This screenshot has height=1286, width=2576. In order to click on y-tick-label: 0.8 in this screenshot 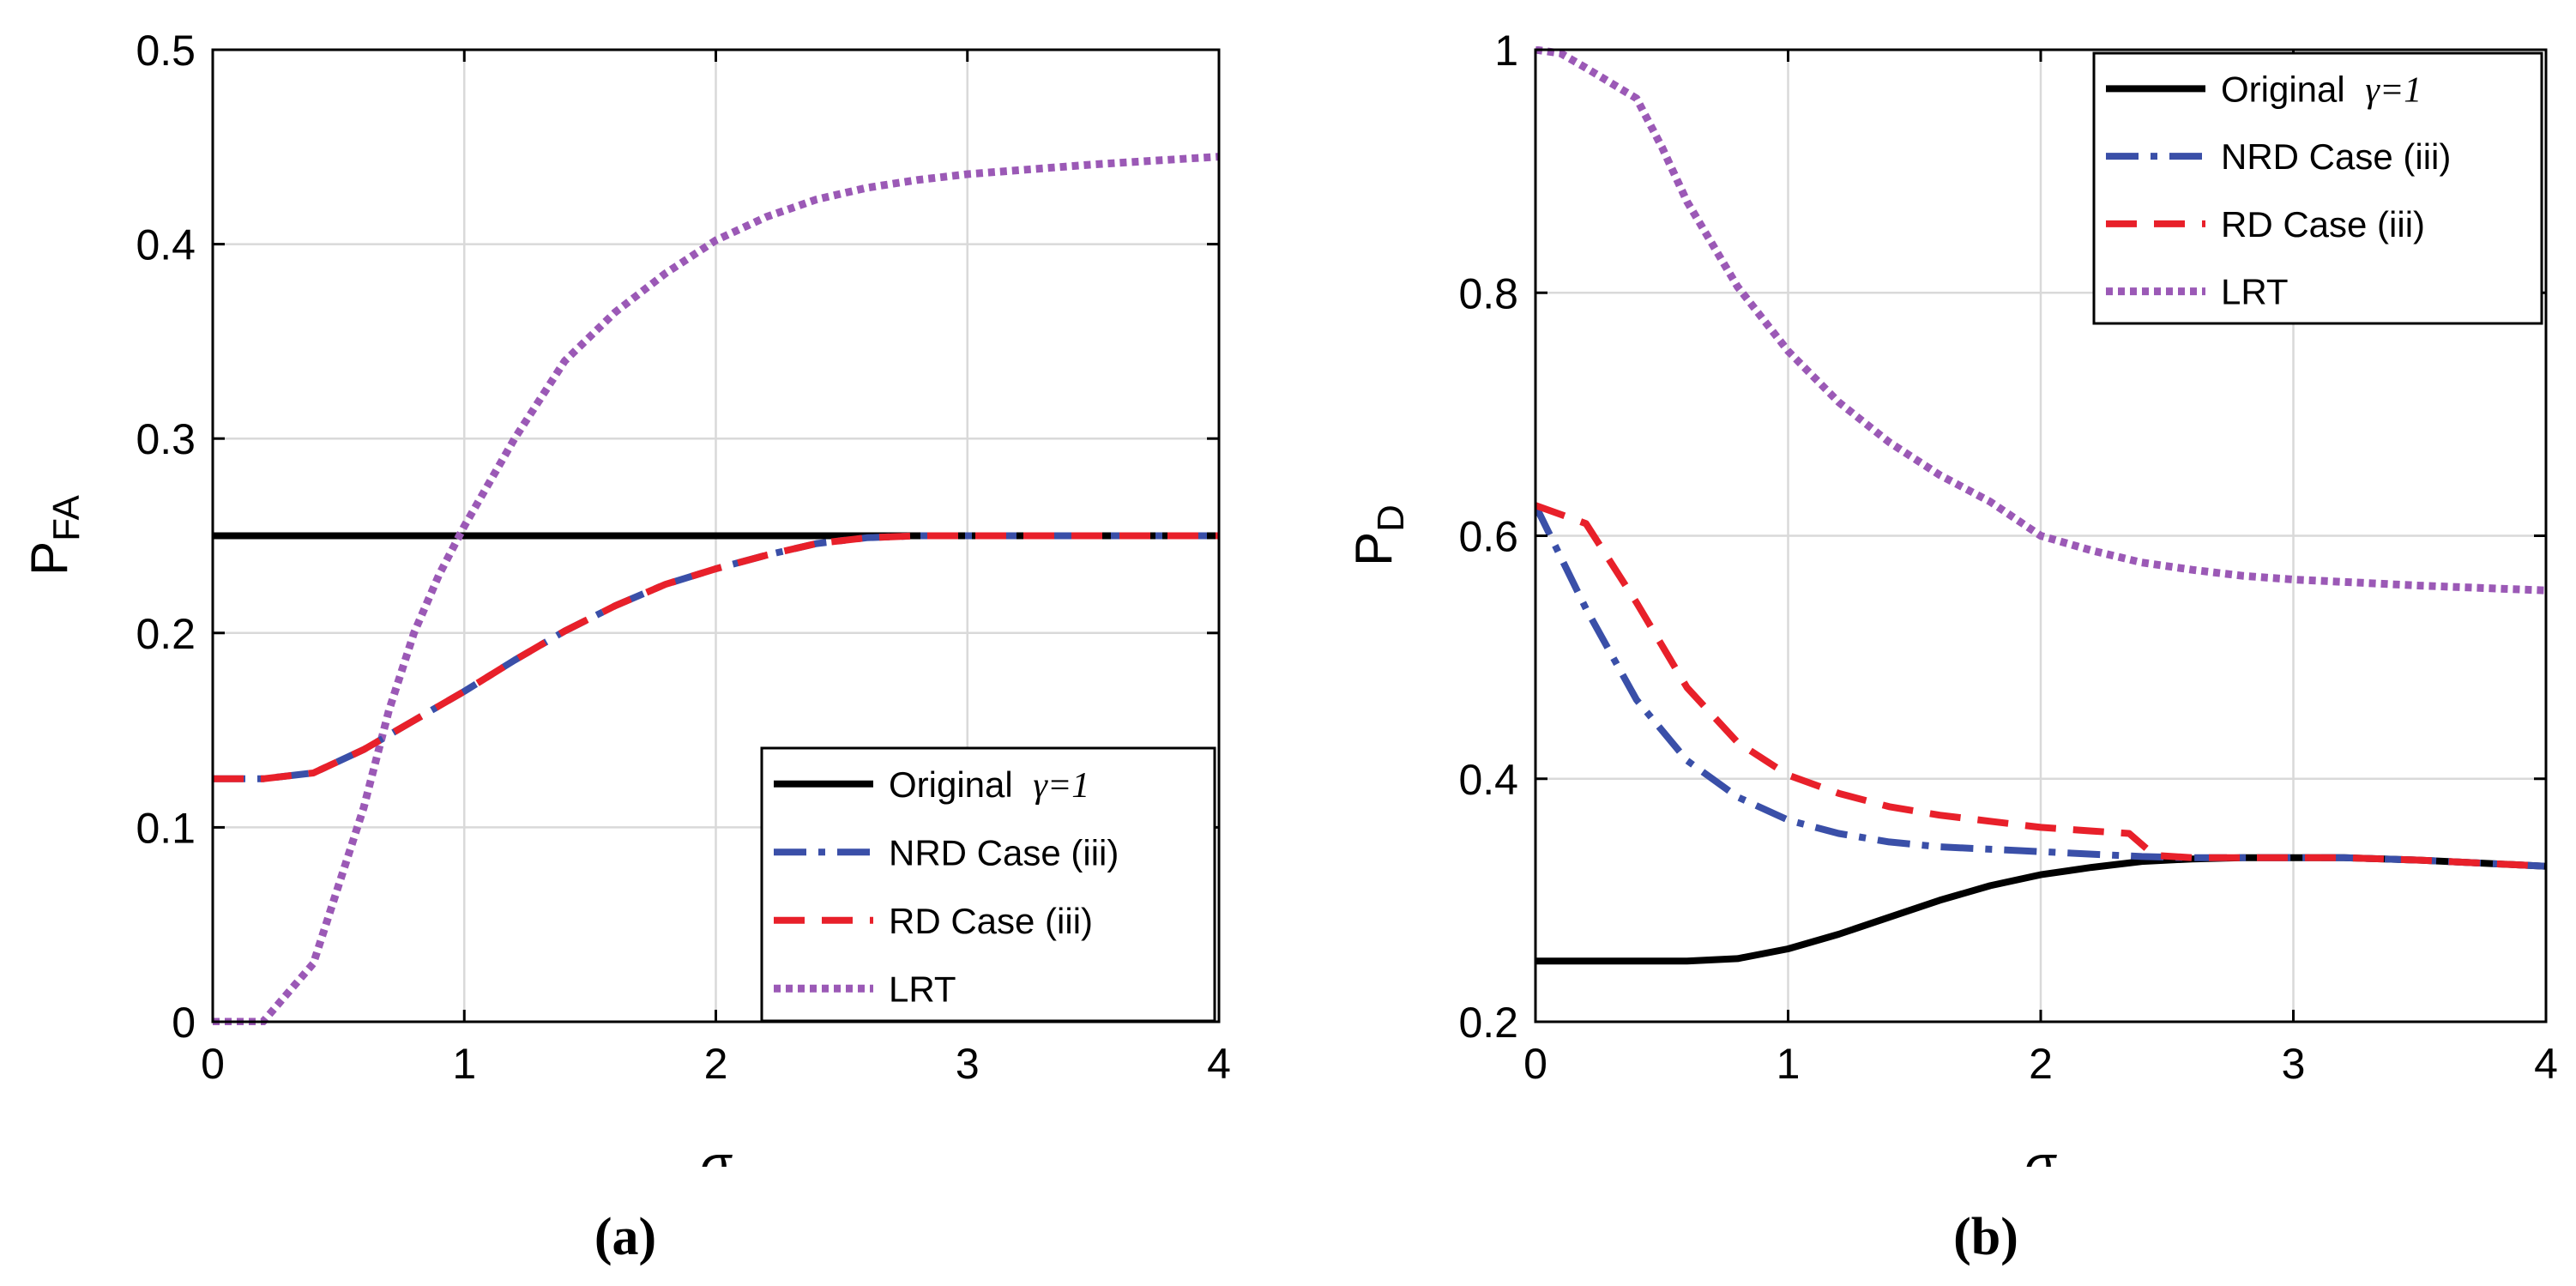, I will do `click(1488, 293)`.